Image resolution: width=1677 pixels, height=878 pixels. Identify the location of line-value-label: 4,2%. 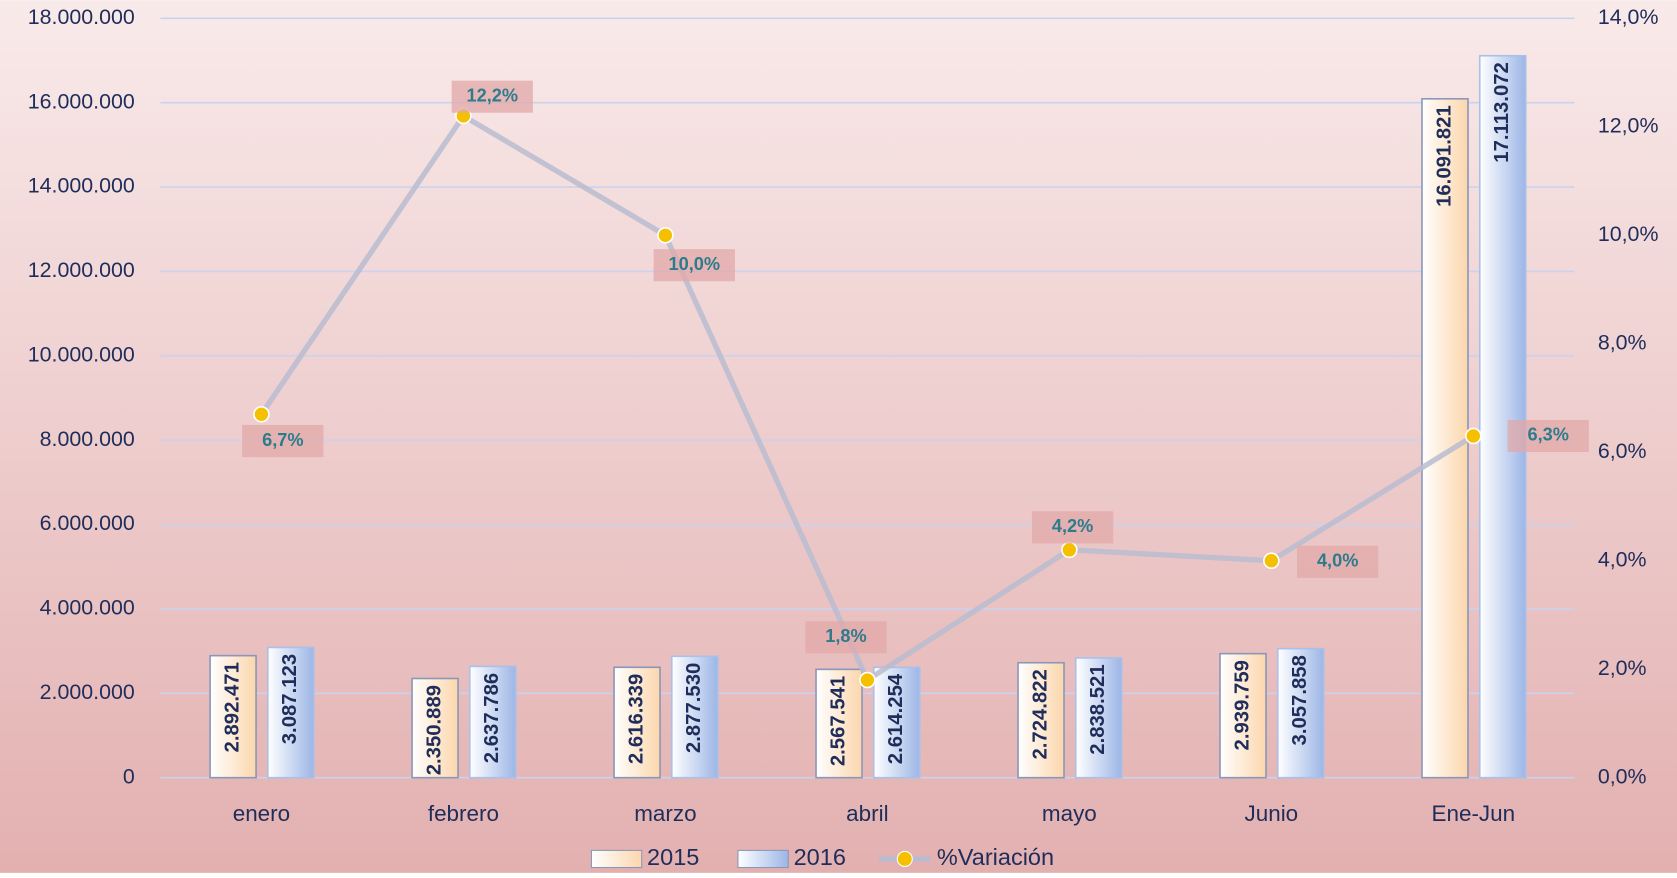
(1072, 526).